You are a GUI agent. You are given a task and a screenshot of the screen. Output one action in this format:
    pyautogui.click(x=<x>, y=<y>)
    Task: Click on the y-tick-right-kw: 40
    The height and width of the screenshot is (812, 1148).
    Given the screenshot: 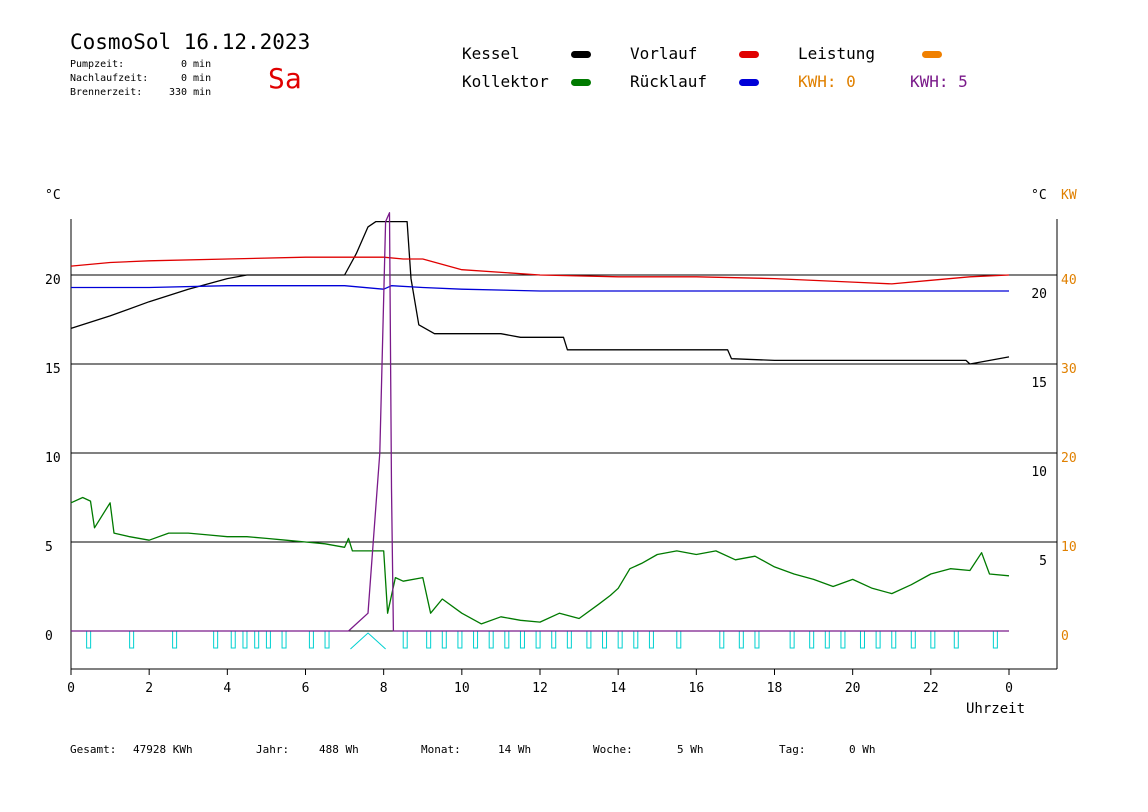 What is the action you would take?
    pyautogui.click(x=1069, y=280)
    